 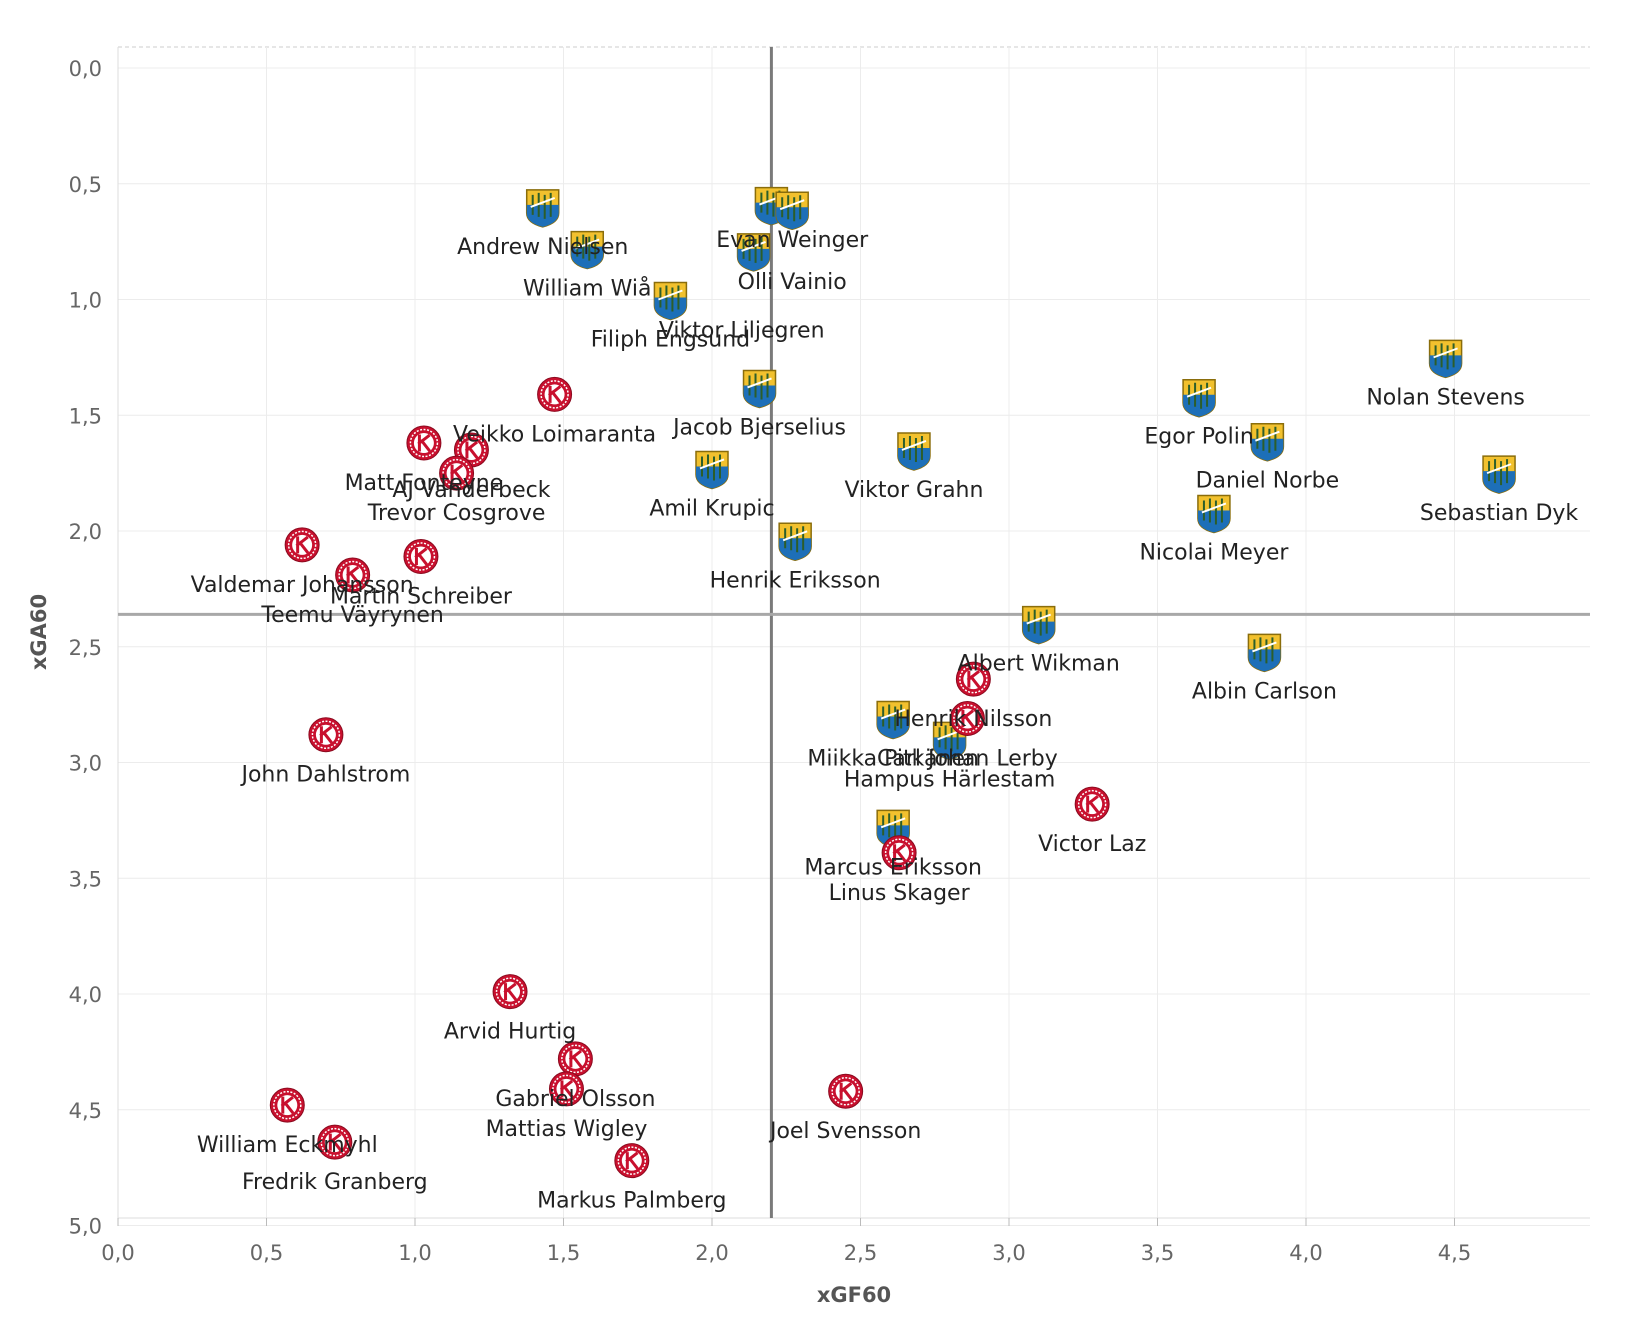 I want to click on point-label: Marcus Eriksson, so click(x=893, y=867).